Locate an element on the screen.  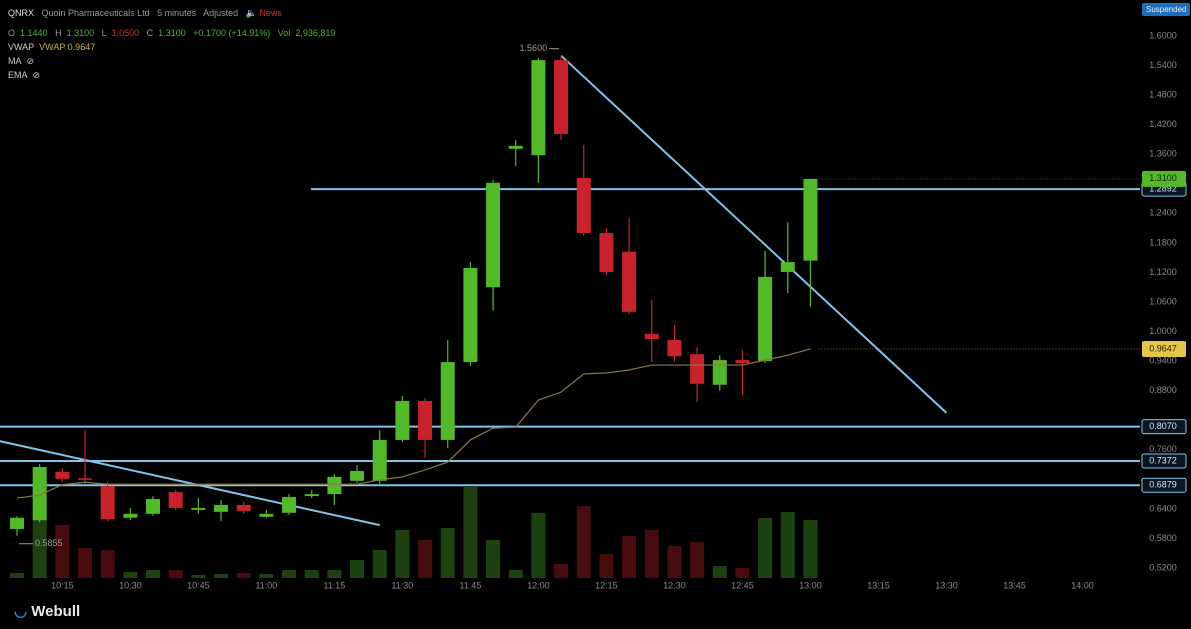
y-tick-label: 1.4200 is located at coordinates (1163, 124).